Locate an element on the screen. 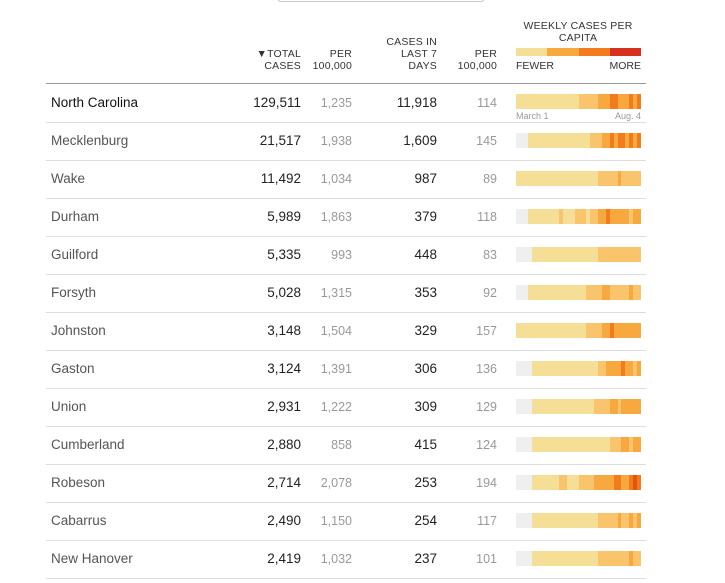  county-name: Cumberland is located at coordinates (88, 444).